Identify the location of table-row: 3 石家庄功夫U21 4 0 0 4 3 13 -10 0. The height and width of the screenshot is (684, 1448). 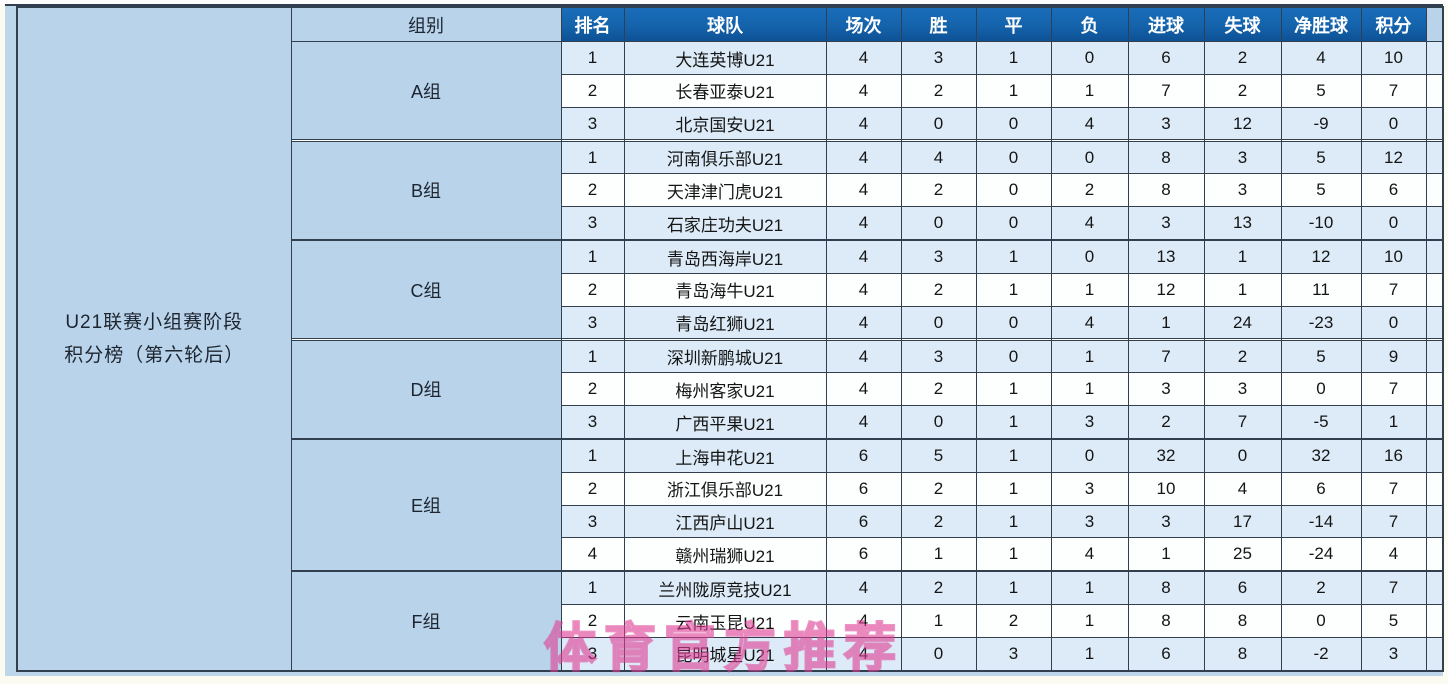
(730, 223).